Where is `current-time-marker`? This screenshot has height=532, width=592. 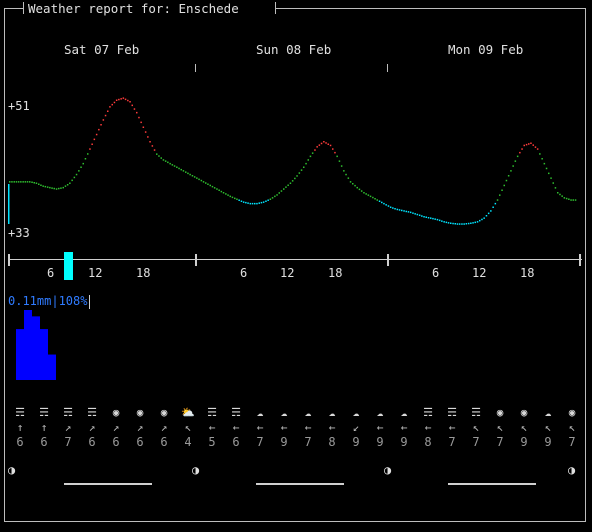 current-time-marker is located at coordinates (68, 266).